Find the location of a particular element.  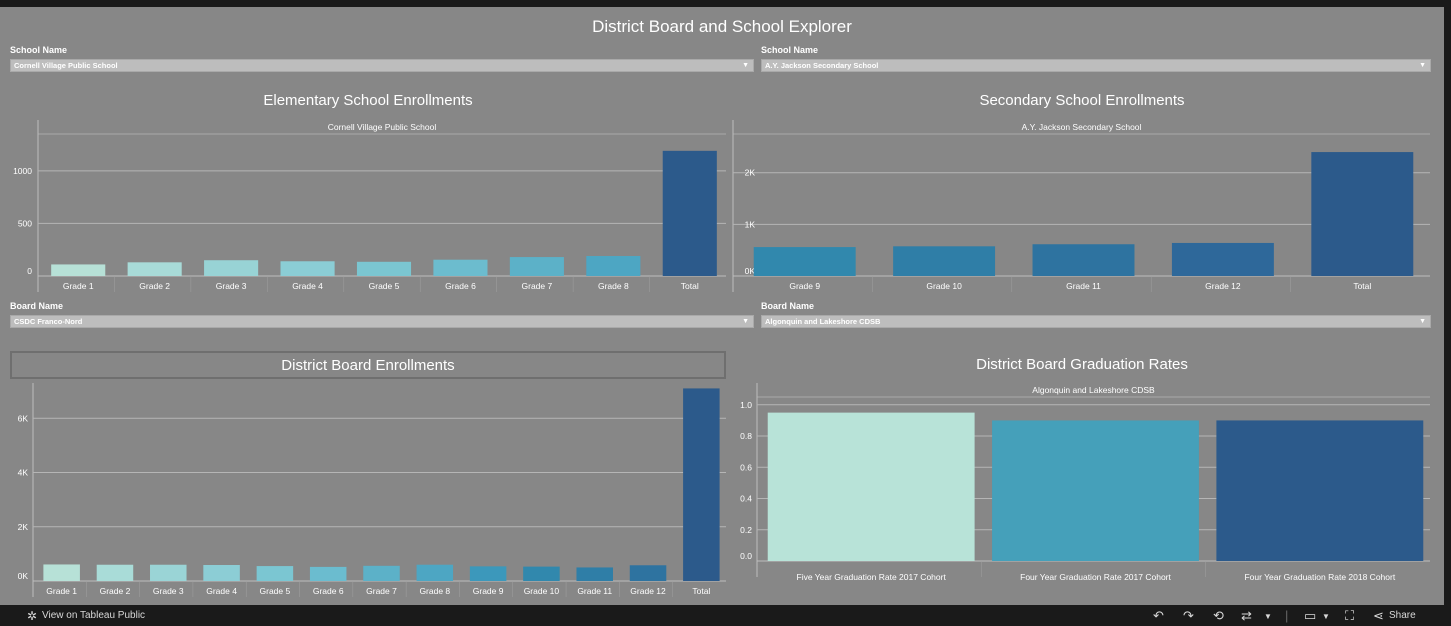

board-select-left-value: CSDC Franco-Nord is located at coordinates (48, 321).